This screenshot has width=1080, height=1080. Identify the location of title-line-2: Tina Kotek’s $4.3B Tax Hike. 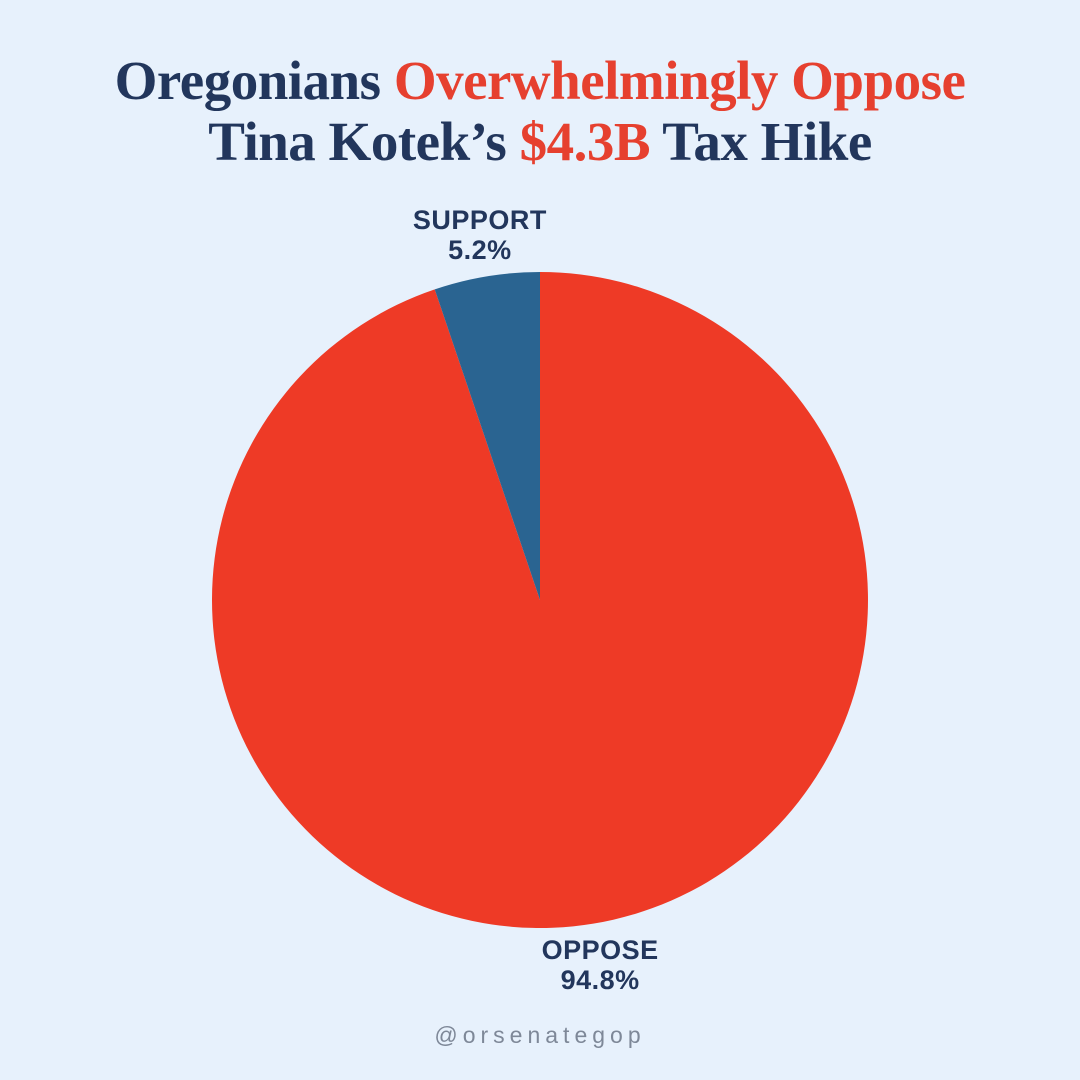
(540, 141).